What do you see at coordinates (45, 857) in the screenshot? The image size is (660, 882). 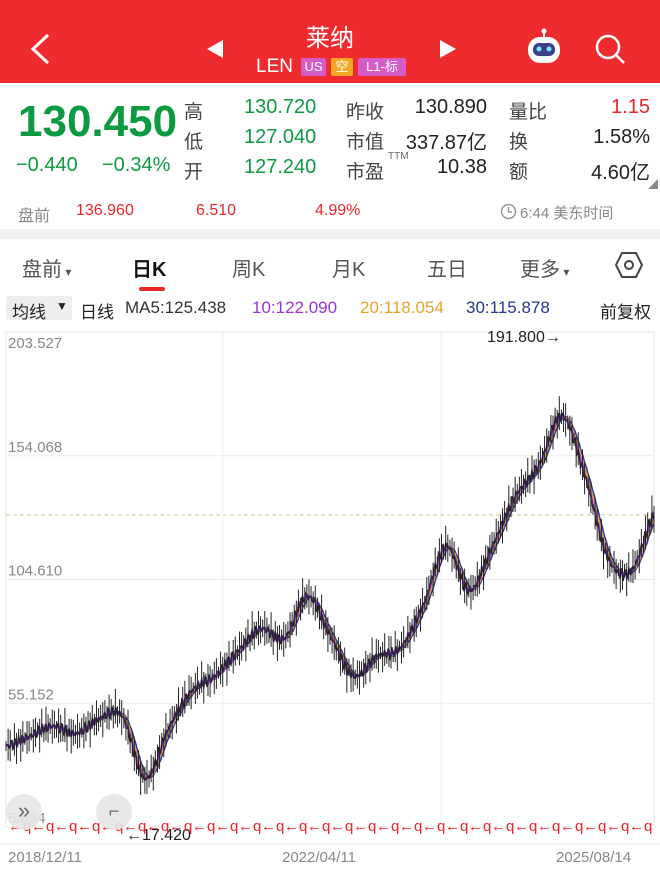 I see `x-tick-label: 2018/12/11` at bounding box center [45, 857].